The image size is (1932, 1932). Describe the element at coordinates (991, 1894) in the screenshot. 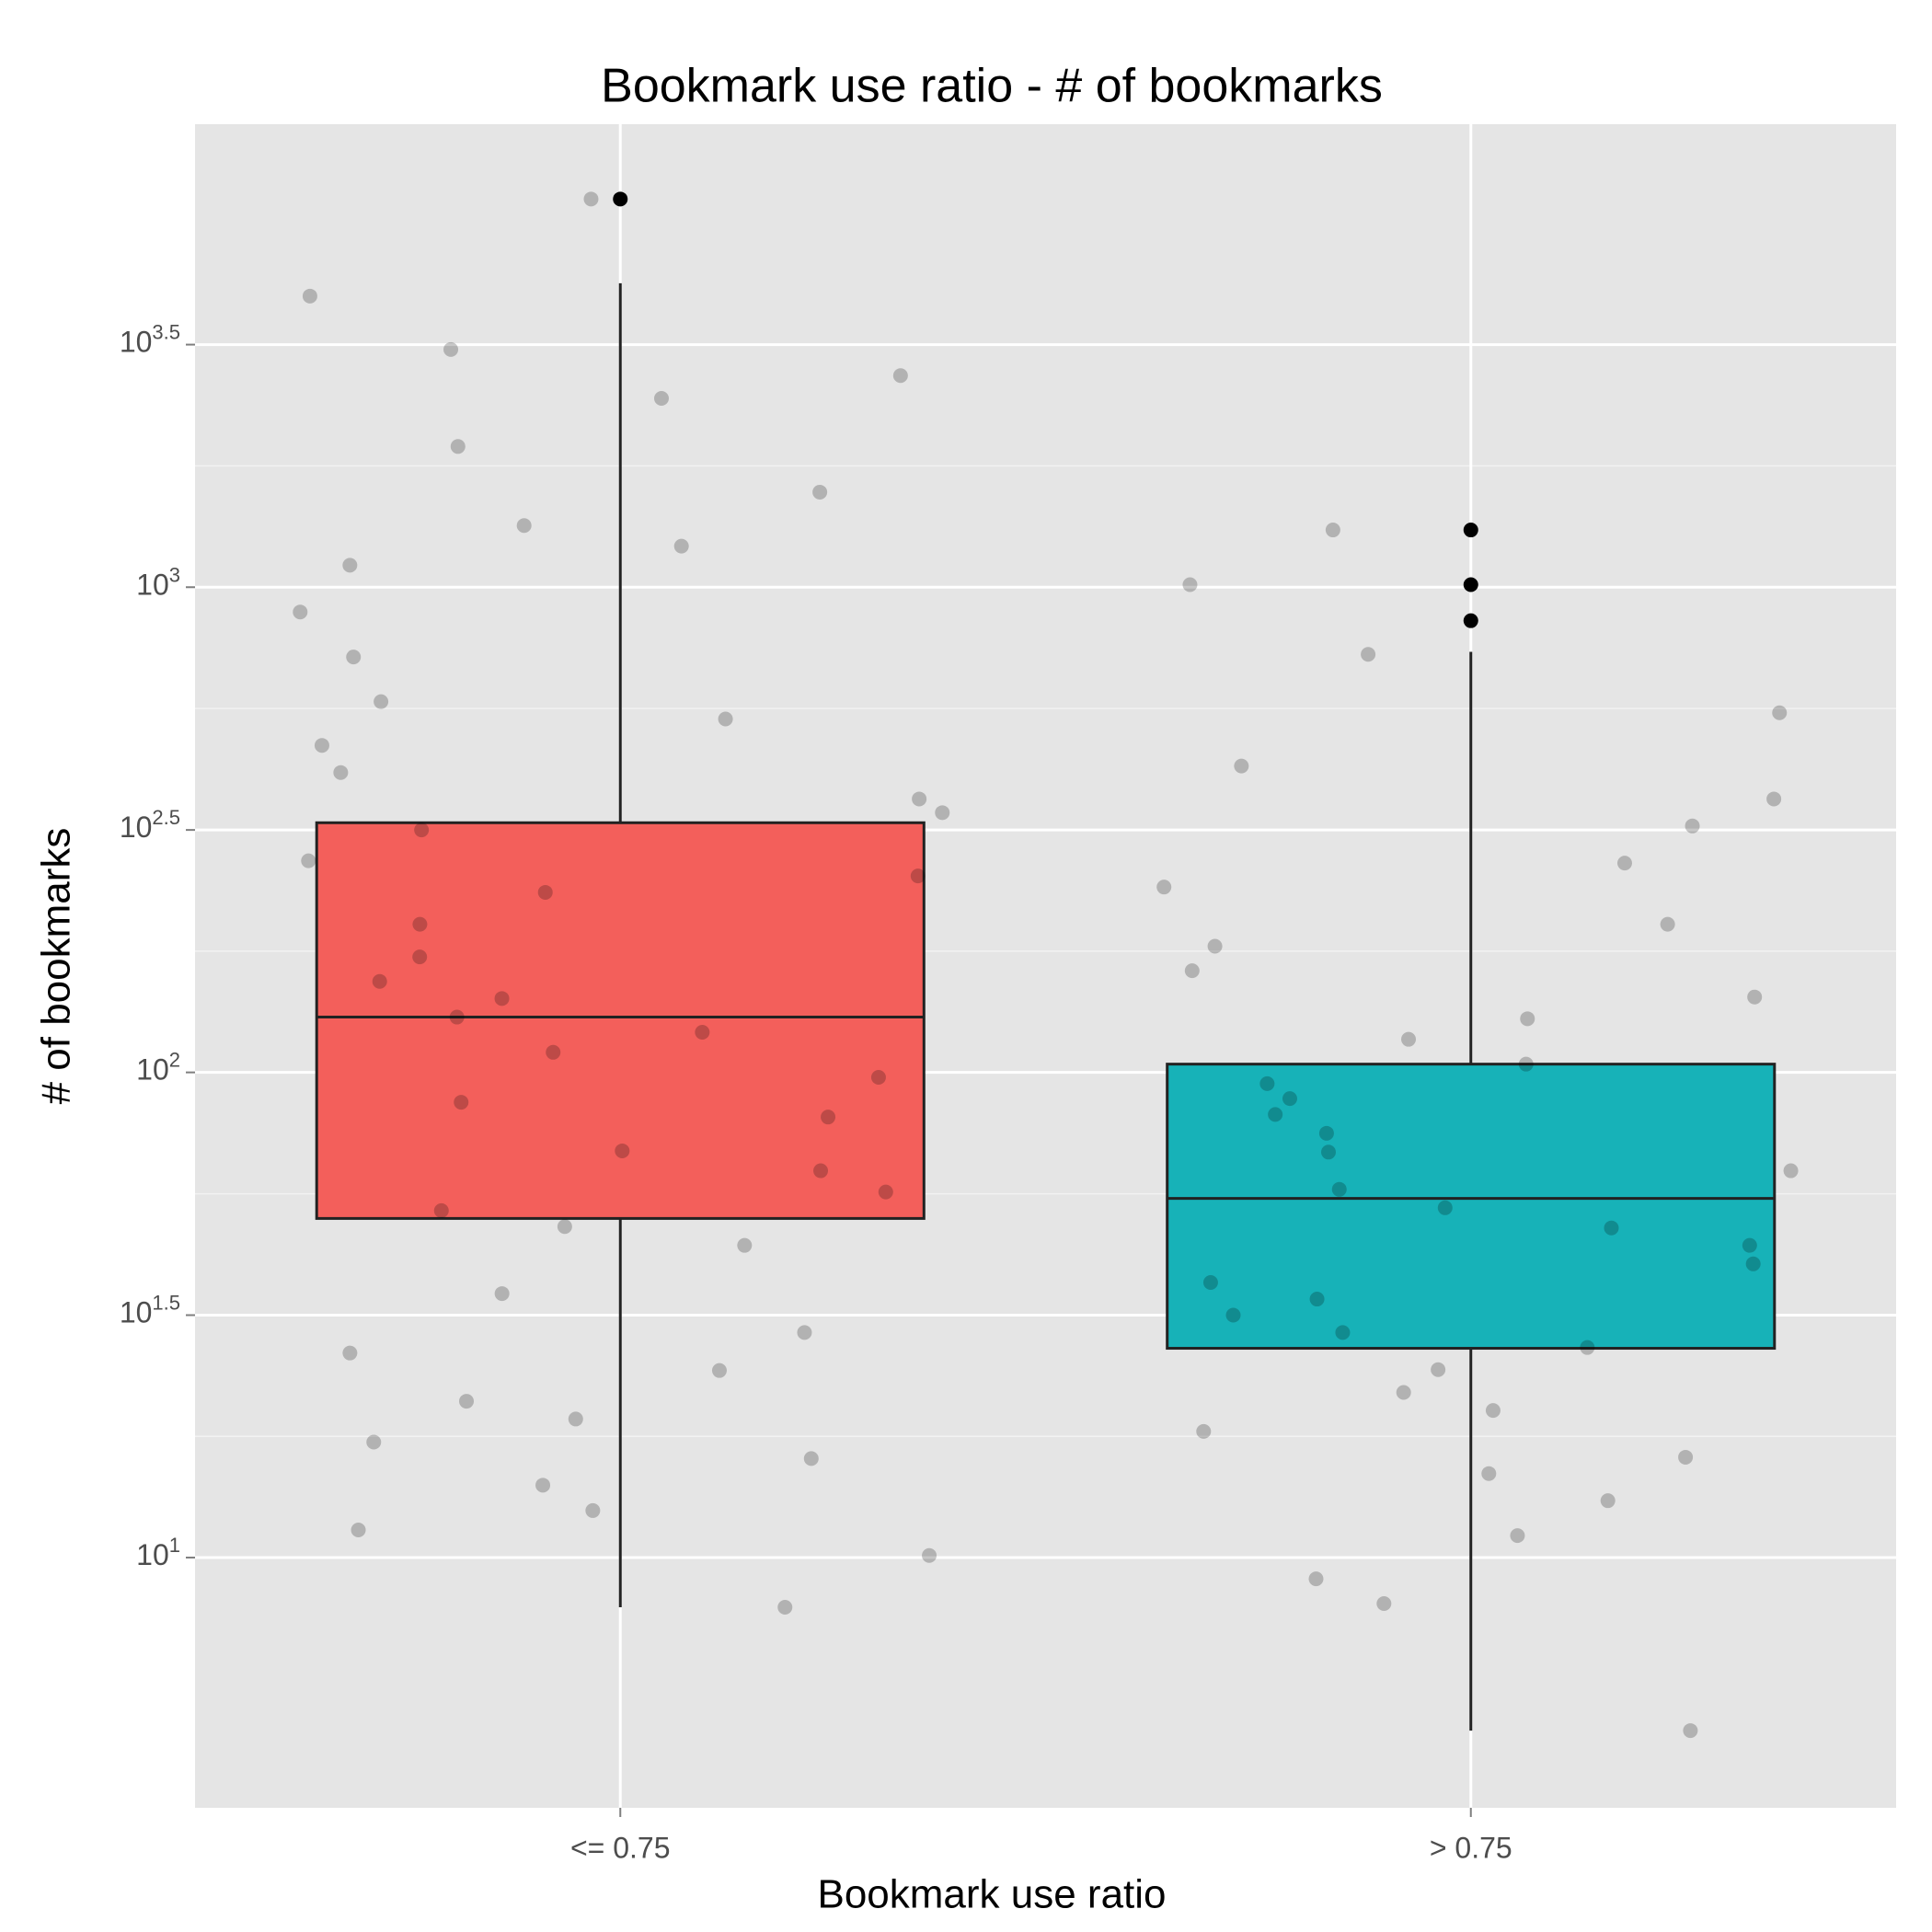

I see `x-axis-label: Bookmark use ratio` at that location.